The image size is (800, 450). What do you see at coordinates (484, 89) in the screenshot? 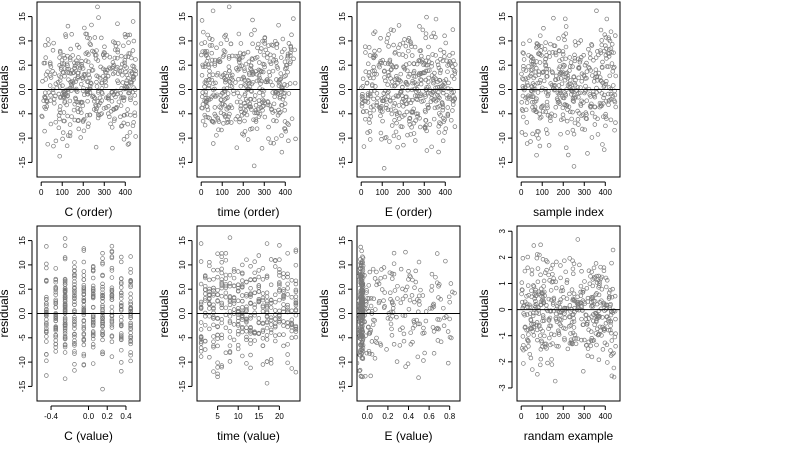
I see `y-axis-label: residuals` at bounding box center [484, 89].